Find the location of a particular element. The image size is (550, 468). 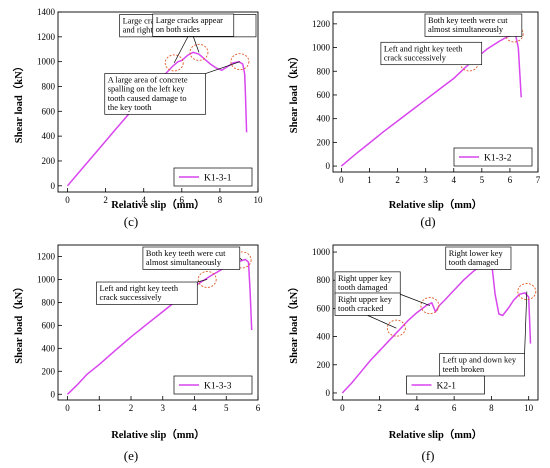

x-tick-label: 7 is located at coordinates (538, 180).